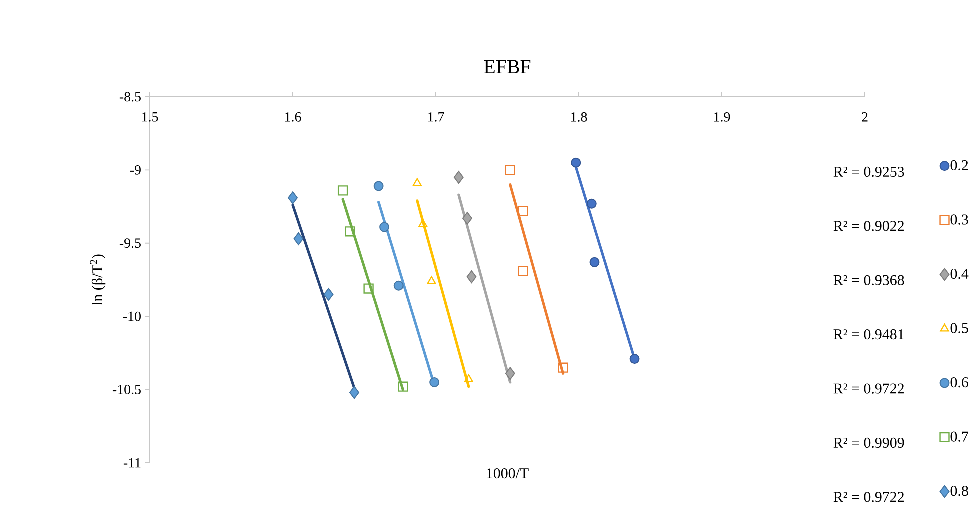  Describe the element at coordinates (132, 463) in the screenshot. I see `y-tick-label: -11` at that location.